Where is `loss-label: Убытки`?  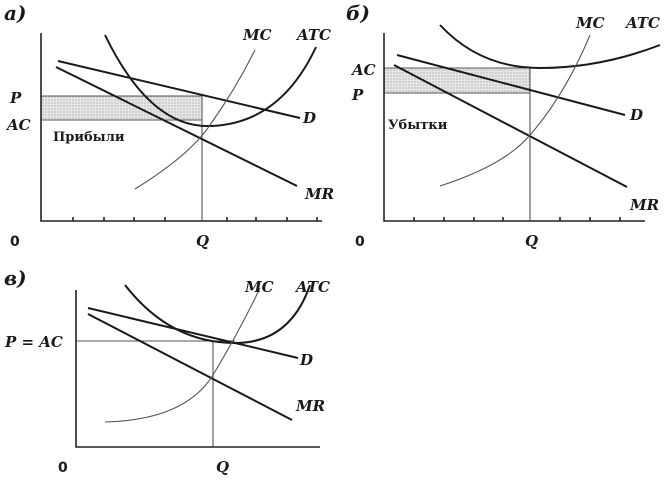
loss-label: Убытки is located at coordinates (418, 125).